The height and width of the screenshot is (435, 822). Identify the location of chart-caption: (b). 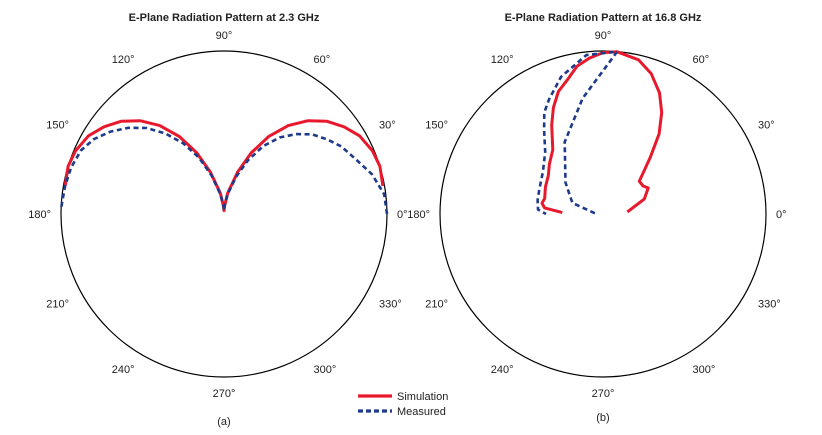
(602, 418).